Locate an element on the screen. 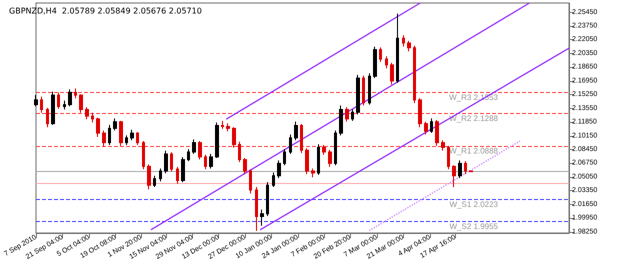 The image size is (625, 269). ref-line-label: W_S2 1.9955 is located at coordinates (474, 226).